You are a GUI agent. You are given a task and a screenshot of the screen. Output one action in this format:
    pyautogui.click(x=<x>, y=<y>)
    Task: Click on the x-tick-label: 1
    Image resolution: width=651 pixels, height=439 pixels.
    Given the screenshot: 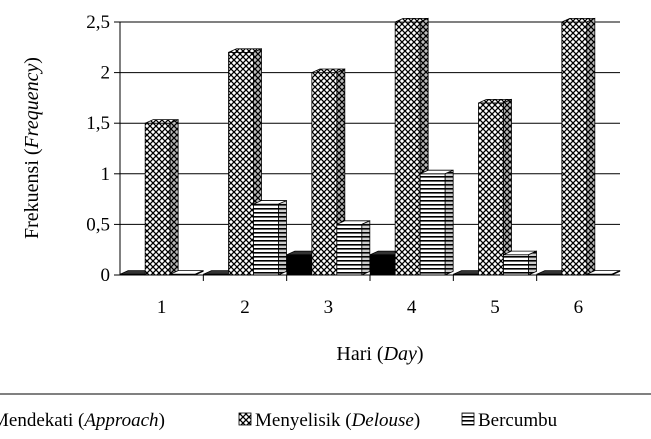 What is the action you would take?
    pyautogui.click(x=162, y=307)
    